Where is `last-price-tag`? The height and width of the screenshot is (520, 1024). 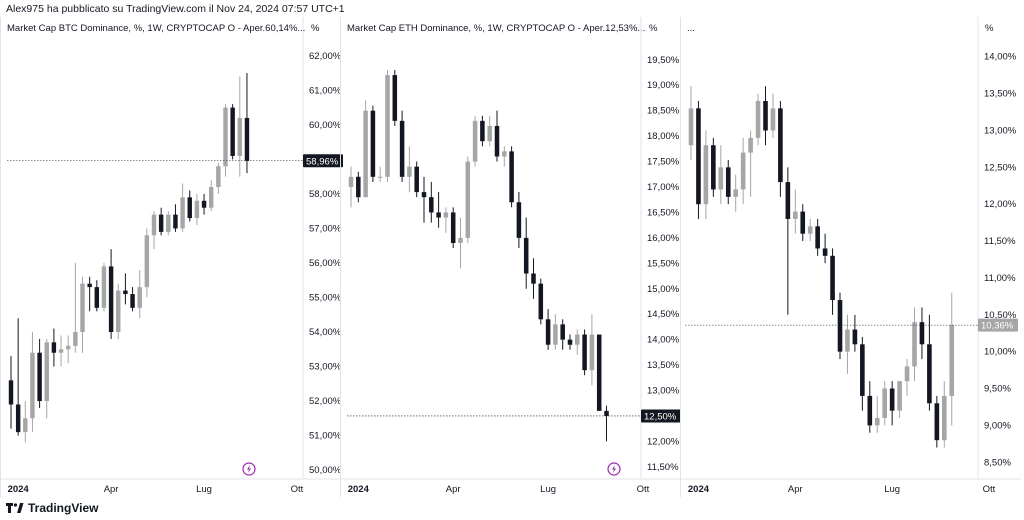
last-price-tag is located at coordinates (998, 325).